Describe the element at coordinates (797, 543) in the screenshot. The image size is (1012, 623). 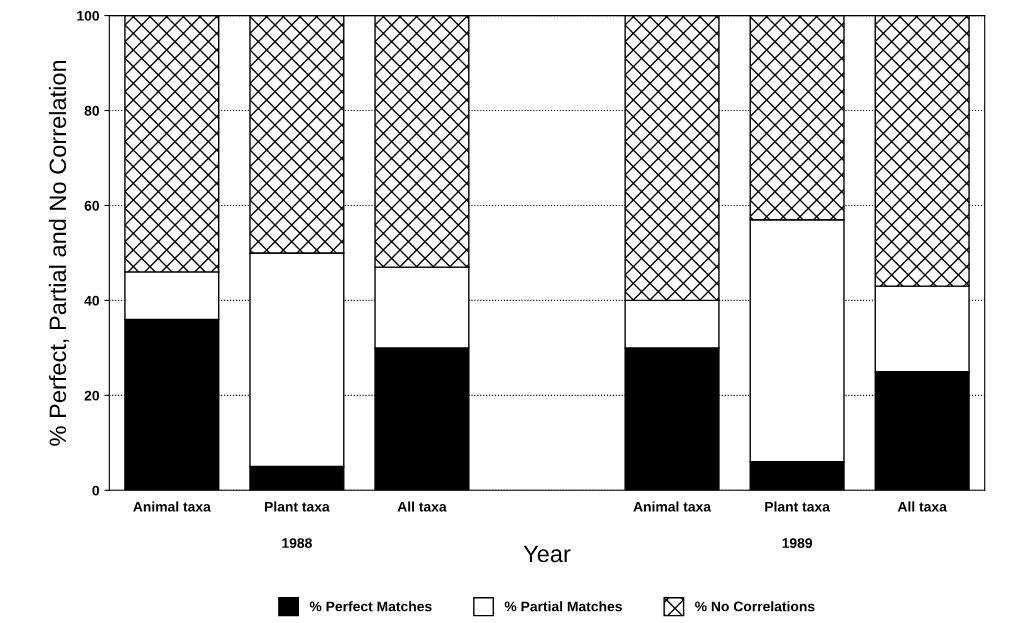
I see `text: 1989` at that location.